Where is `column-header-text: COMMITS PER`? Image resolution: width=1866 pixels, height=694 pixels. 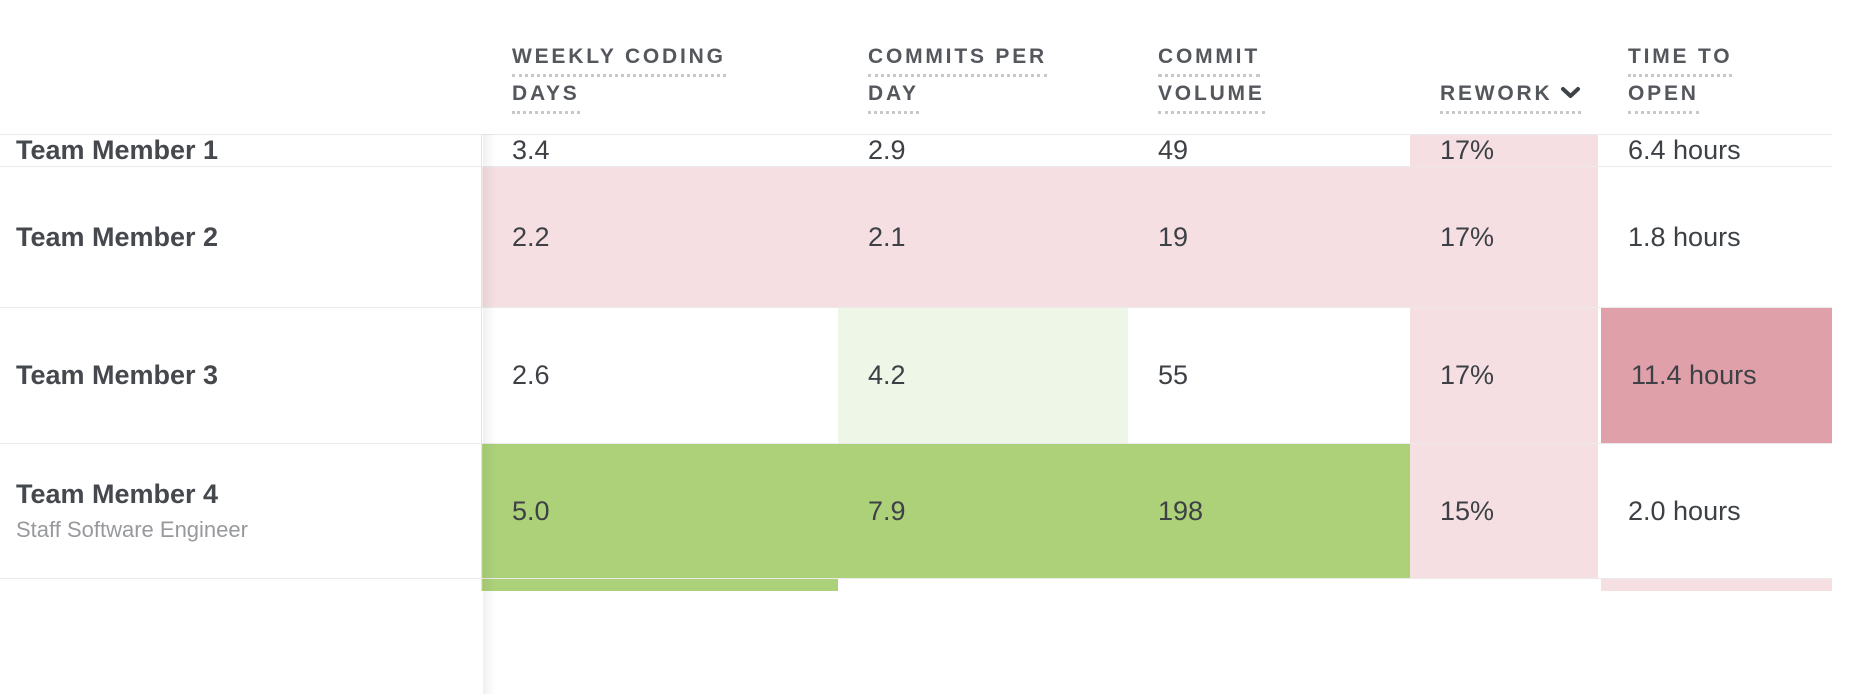 column-header-text: COMMITS PER is located at coordinates (957, 56).